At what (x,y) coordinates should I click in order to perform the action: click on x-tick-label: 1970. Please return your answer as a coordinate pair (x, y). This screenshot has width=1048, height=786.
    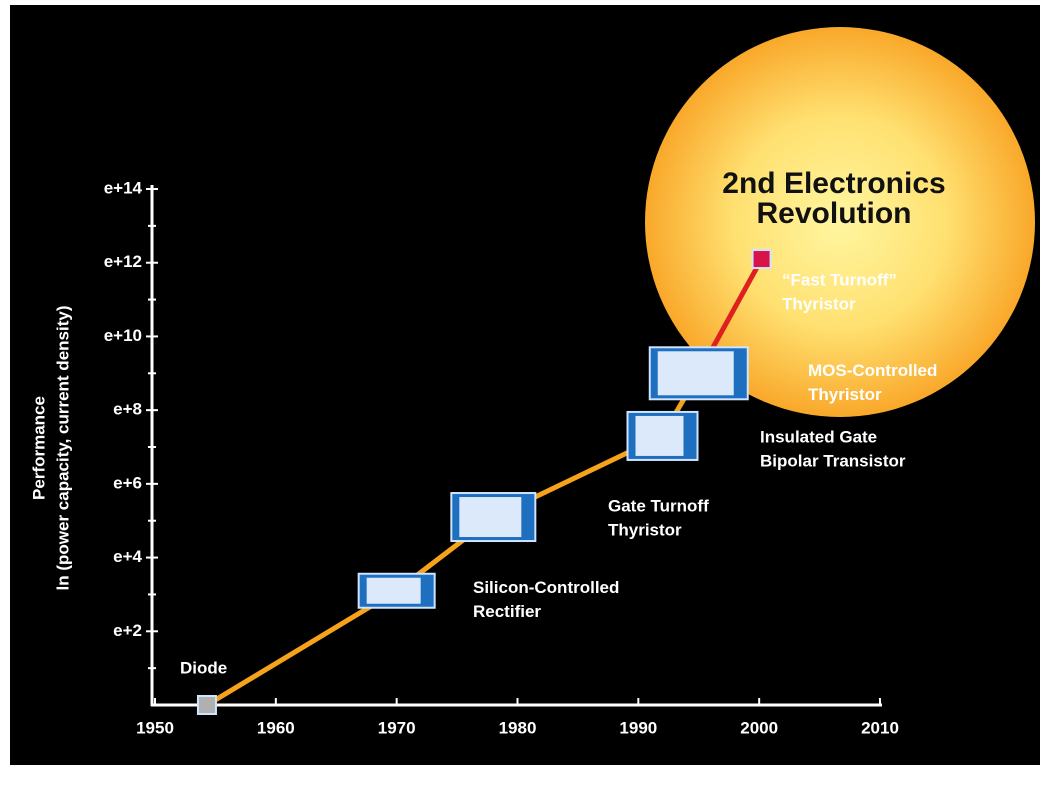
    Looking at the image, I should click on (397, 727).